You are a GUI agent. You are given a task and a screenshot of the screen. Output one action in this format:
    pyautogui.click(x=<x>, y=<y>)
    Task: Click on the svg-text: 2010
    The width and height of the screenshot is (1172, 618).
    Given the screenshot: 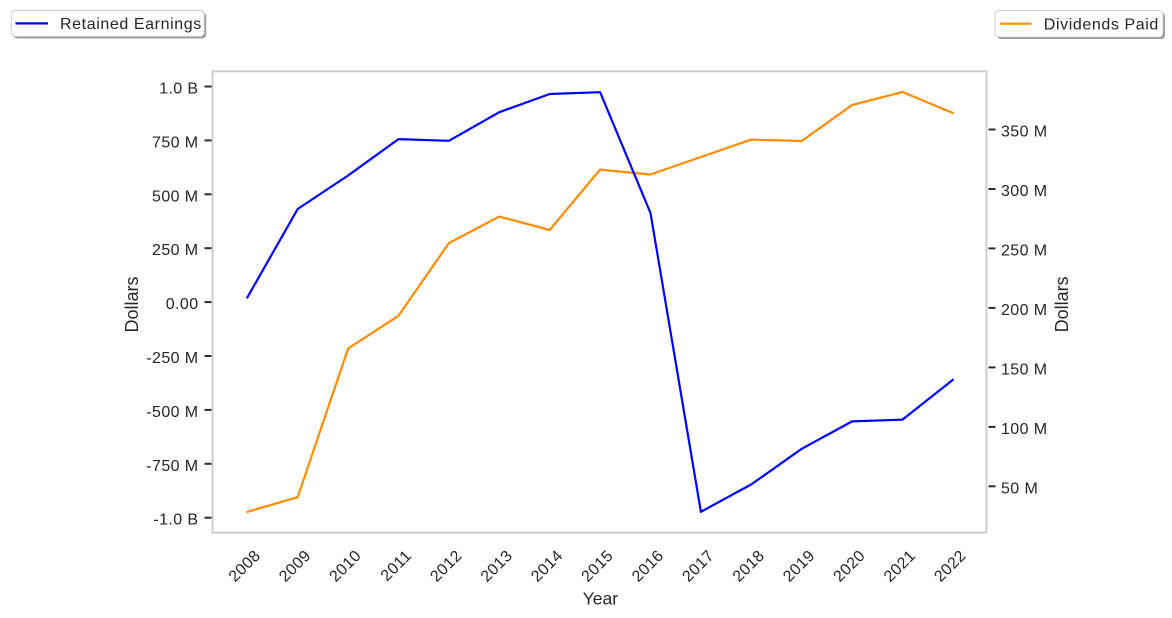 What is the action you would take?
    pyautogui.click(x=346, y=566)
    